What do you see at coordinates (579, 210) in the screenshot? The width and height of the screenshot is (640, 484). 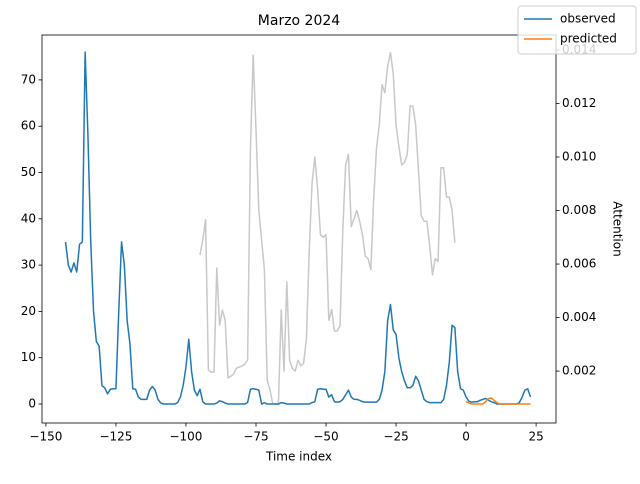 I see `y2-tick-label: 0.008` at bounding box center [579, 210].